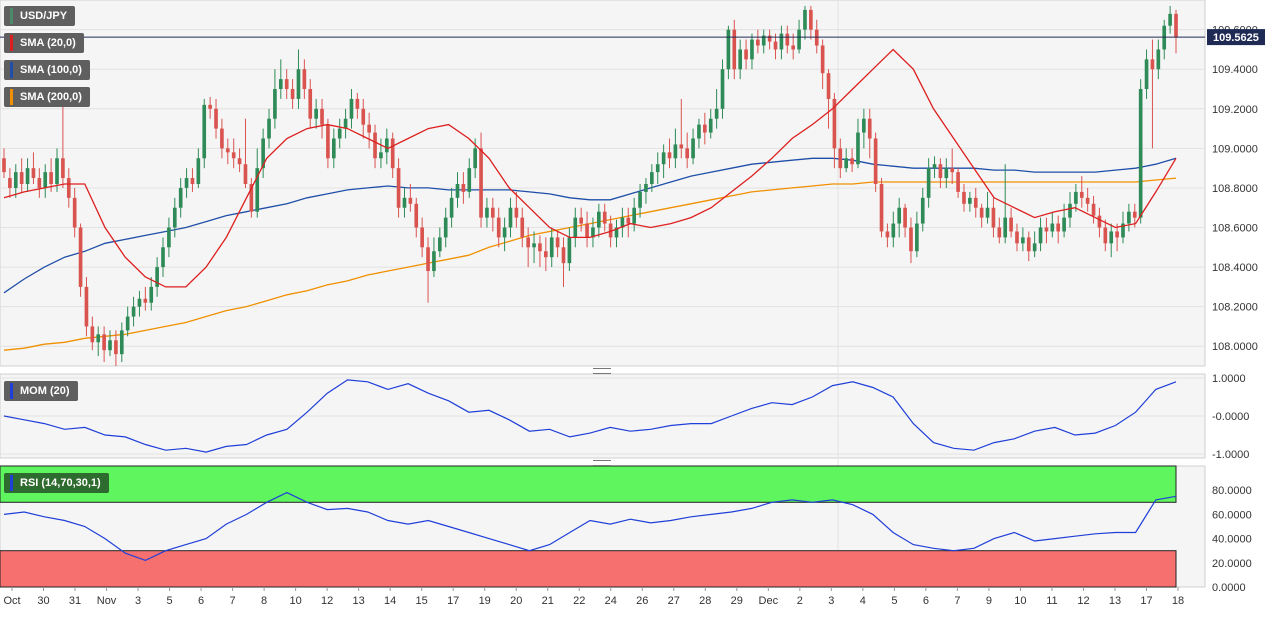  I want to click on mom-tick-label: 1.0000, so click(1229, 379).